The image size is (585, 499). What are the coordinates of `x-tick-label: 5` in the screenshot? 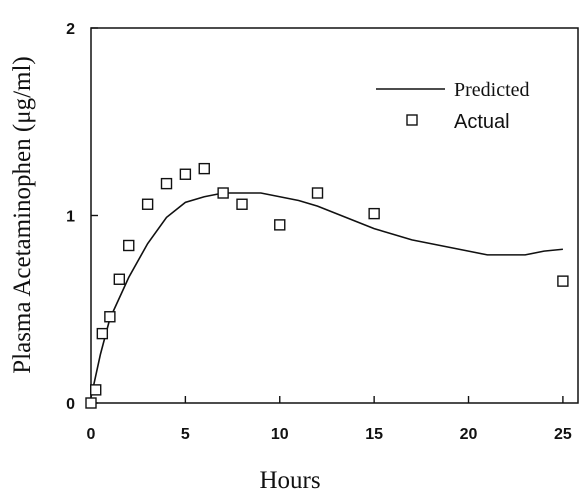 It's located at (185, 434).